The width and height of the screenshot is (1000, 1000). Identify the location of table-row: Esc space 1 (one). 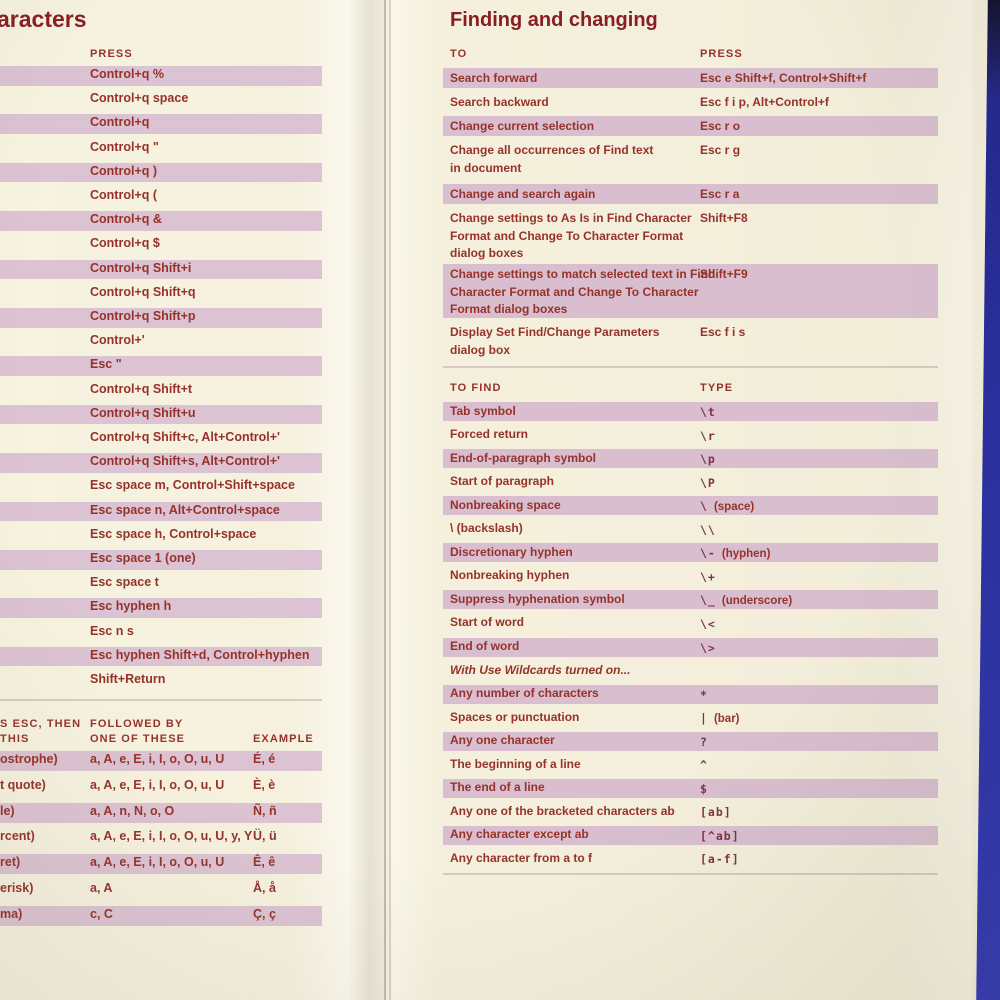
(161, 560).